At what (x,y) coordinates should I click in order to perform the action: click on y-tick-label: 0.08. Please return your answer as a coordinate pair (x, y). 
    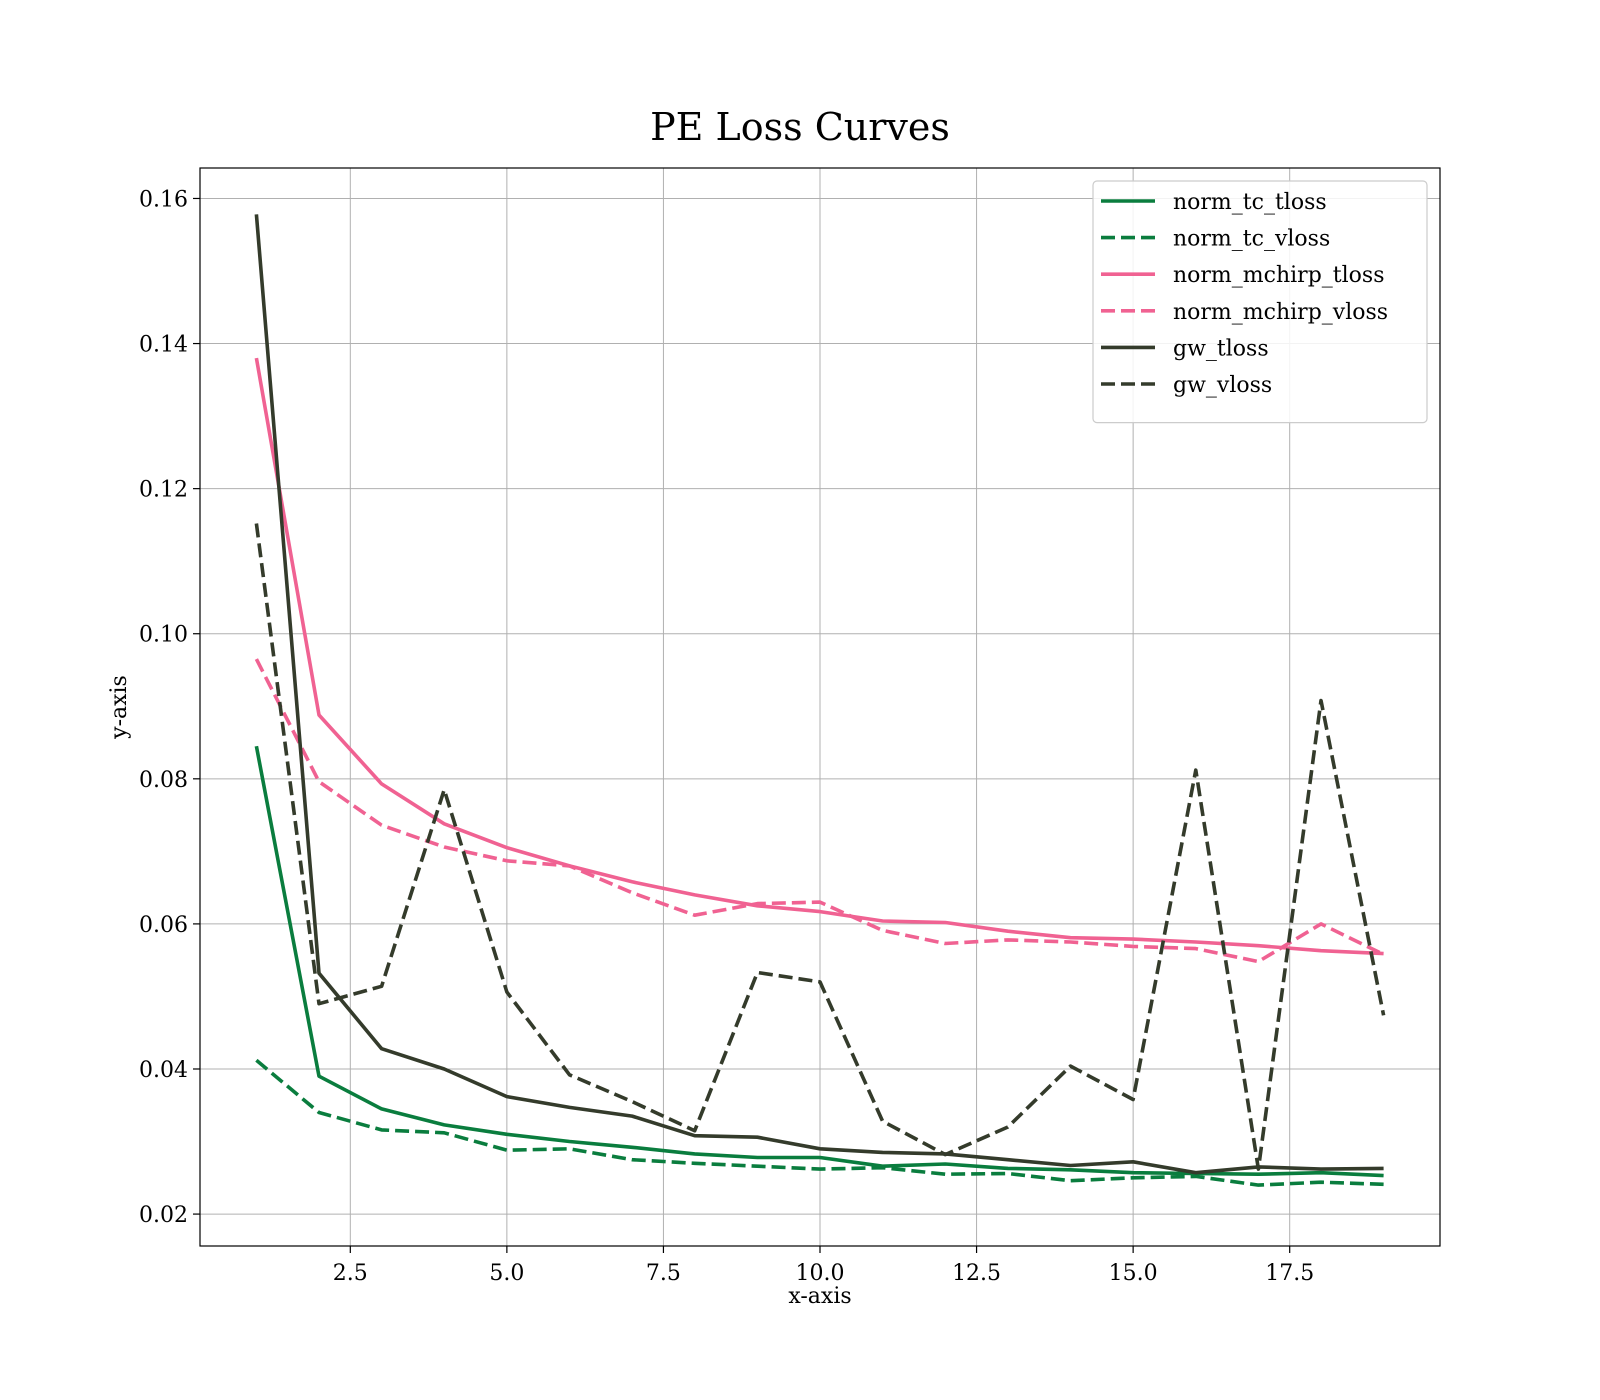
    Looking at the image, I should click on (163, 780).